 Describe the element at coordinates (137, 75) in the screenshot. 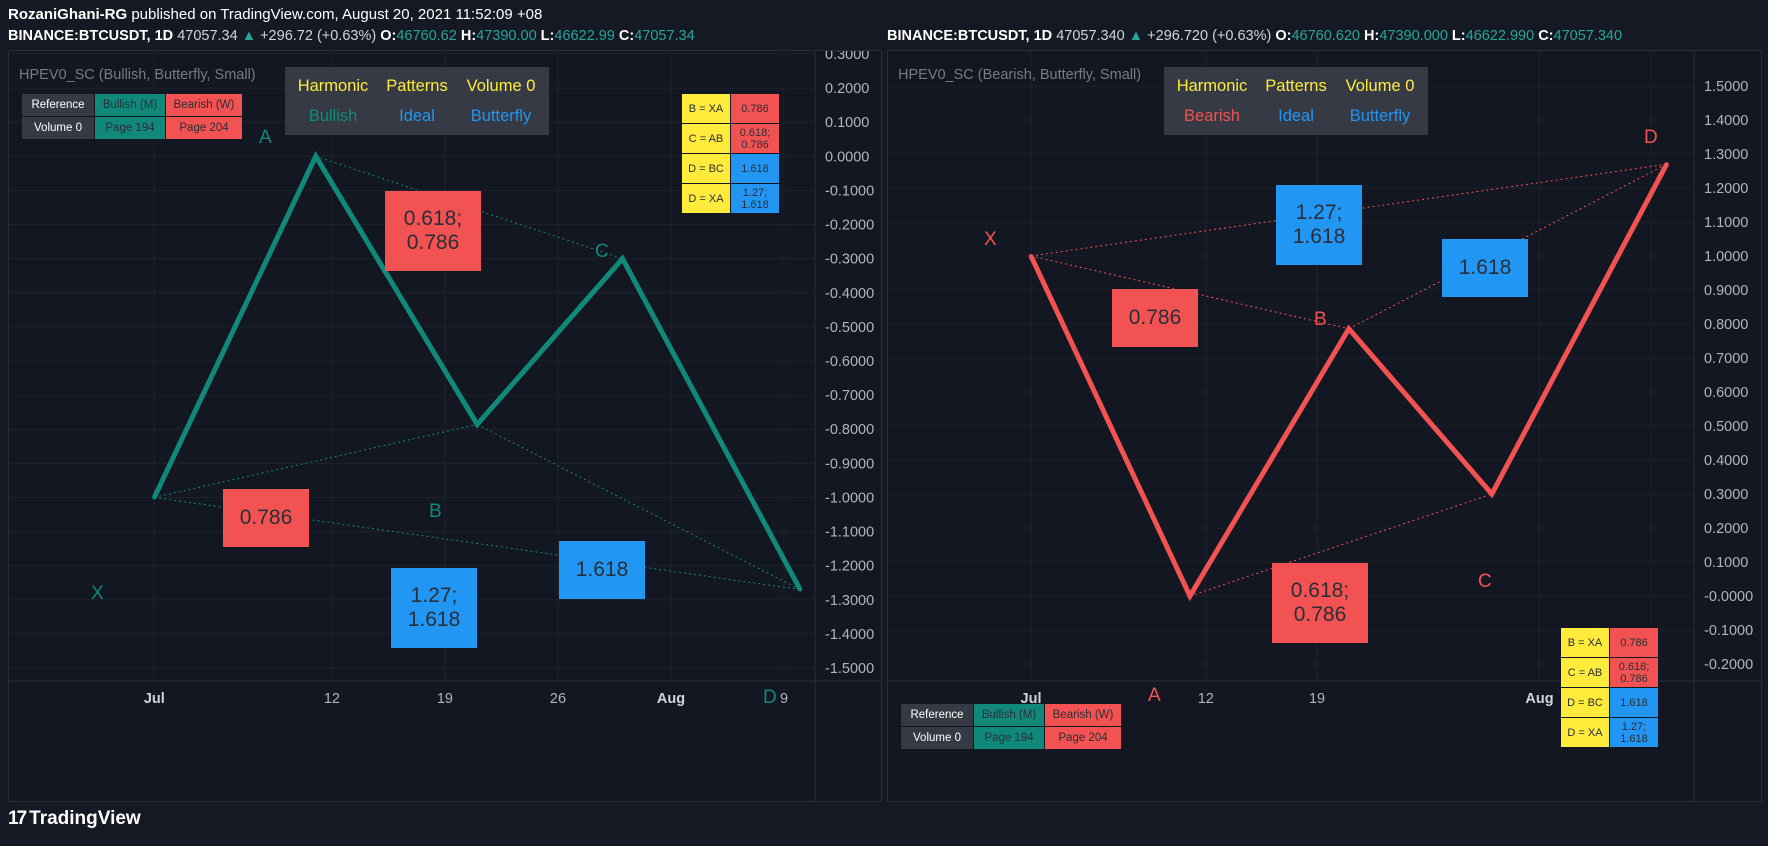

I see `indicator-title: HPEV0_SC (Bullish, Butterfly, Small)` at that location.